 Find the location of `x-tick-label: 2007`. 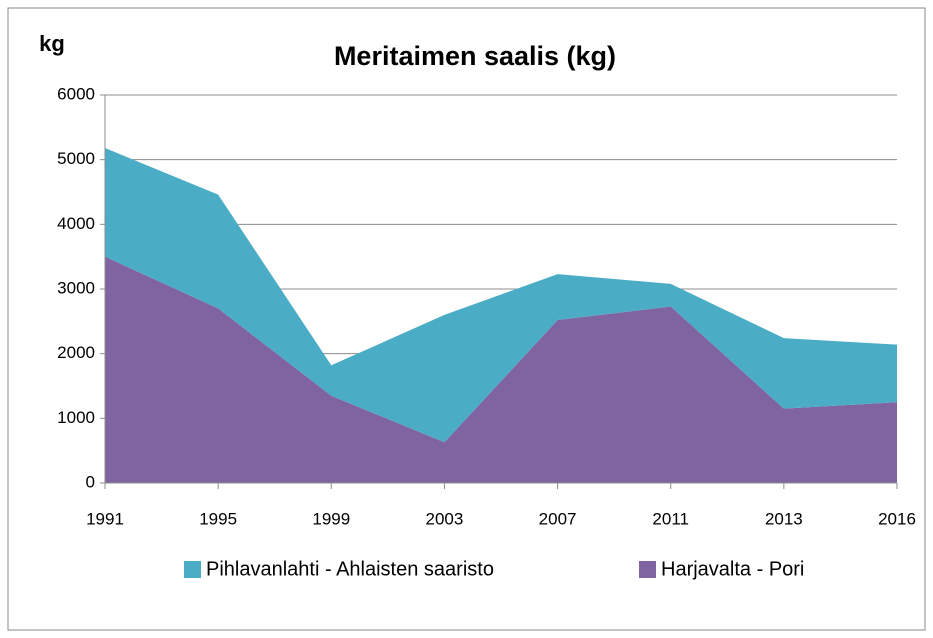

x-tick-label: 2007 is located at coordinates (558, 518).